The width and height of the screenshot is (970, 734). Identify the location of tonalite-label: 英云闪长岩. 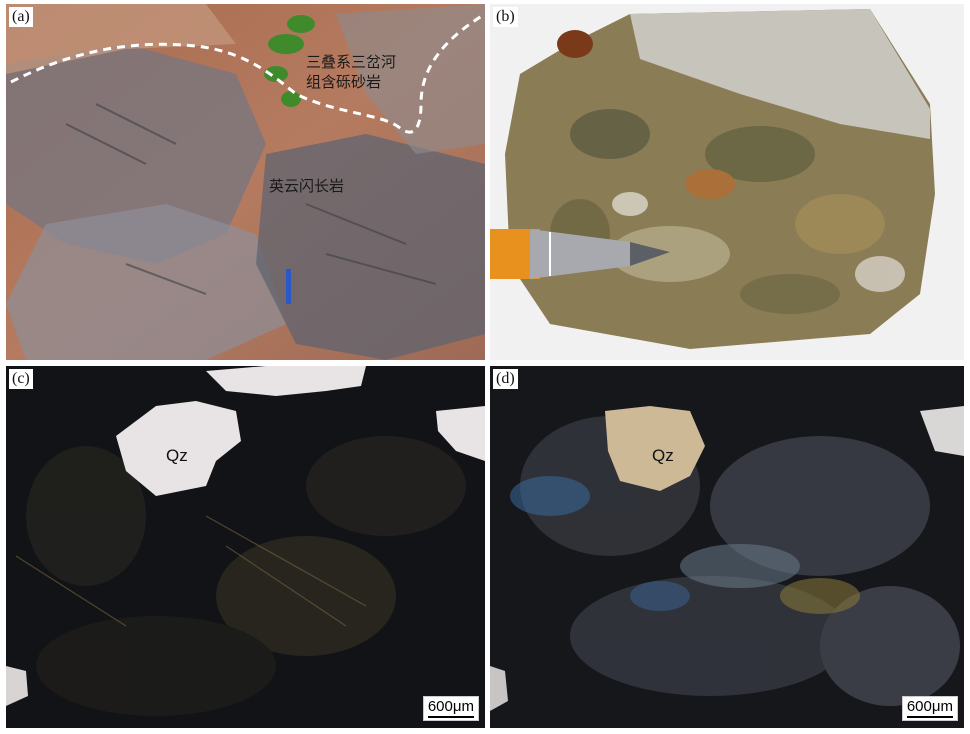
(307, 186).